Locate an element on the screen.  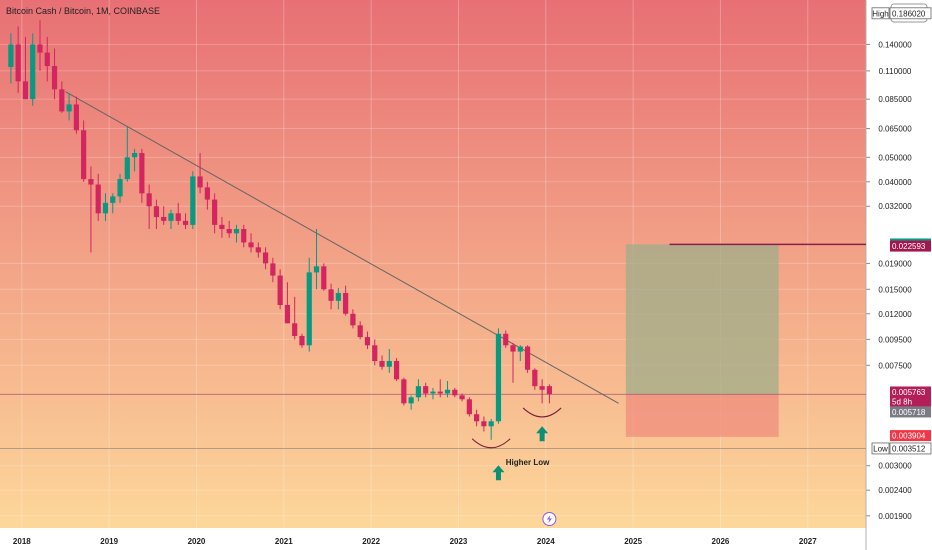
x-tick-label: 2022 is located at coordinates (371, 541).